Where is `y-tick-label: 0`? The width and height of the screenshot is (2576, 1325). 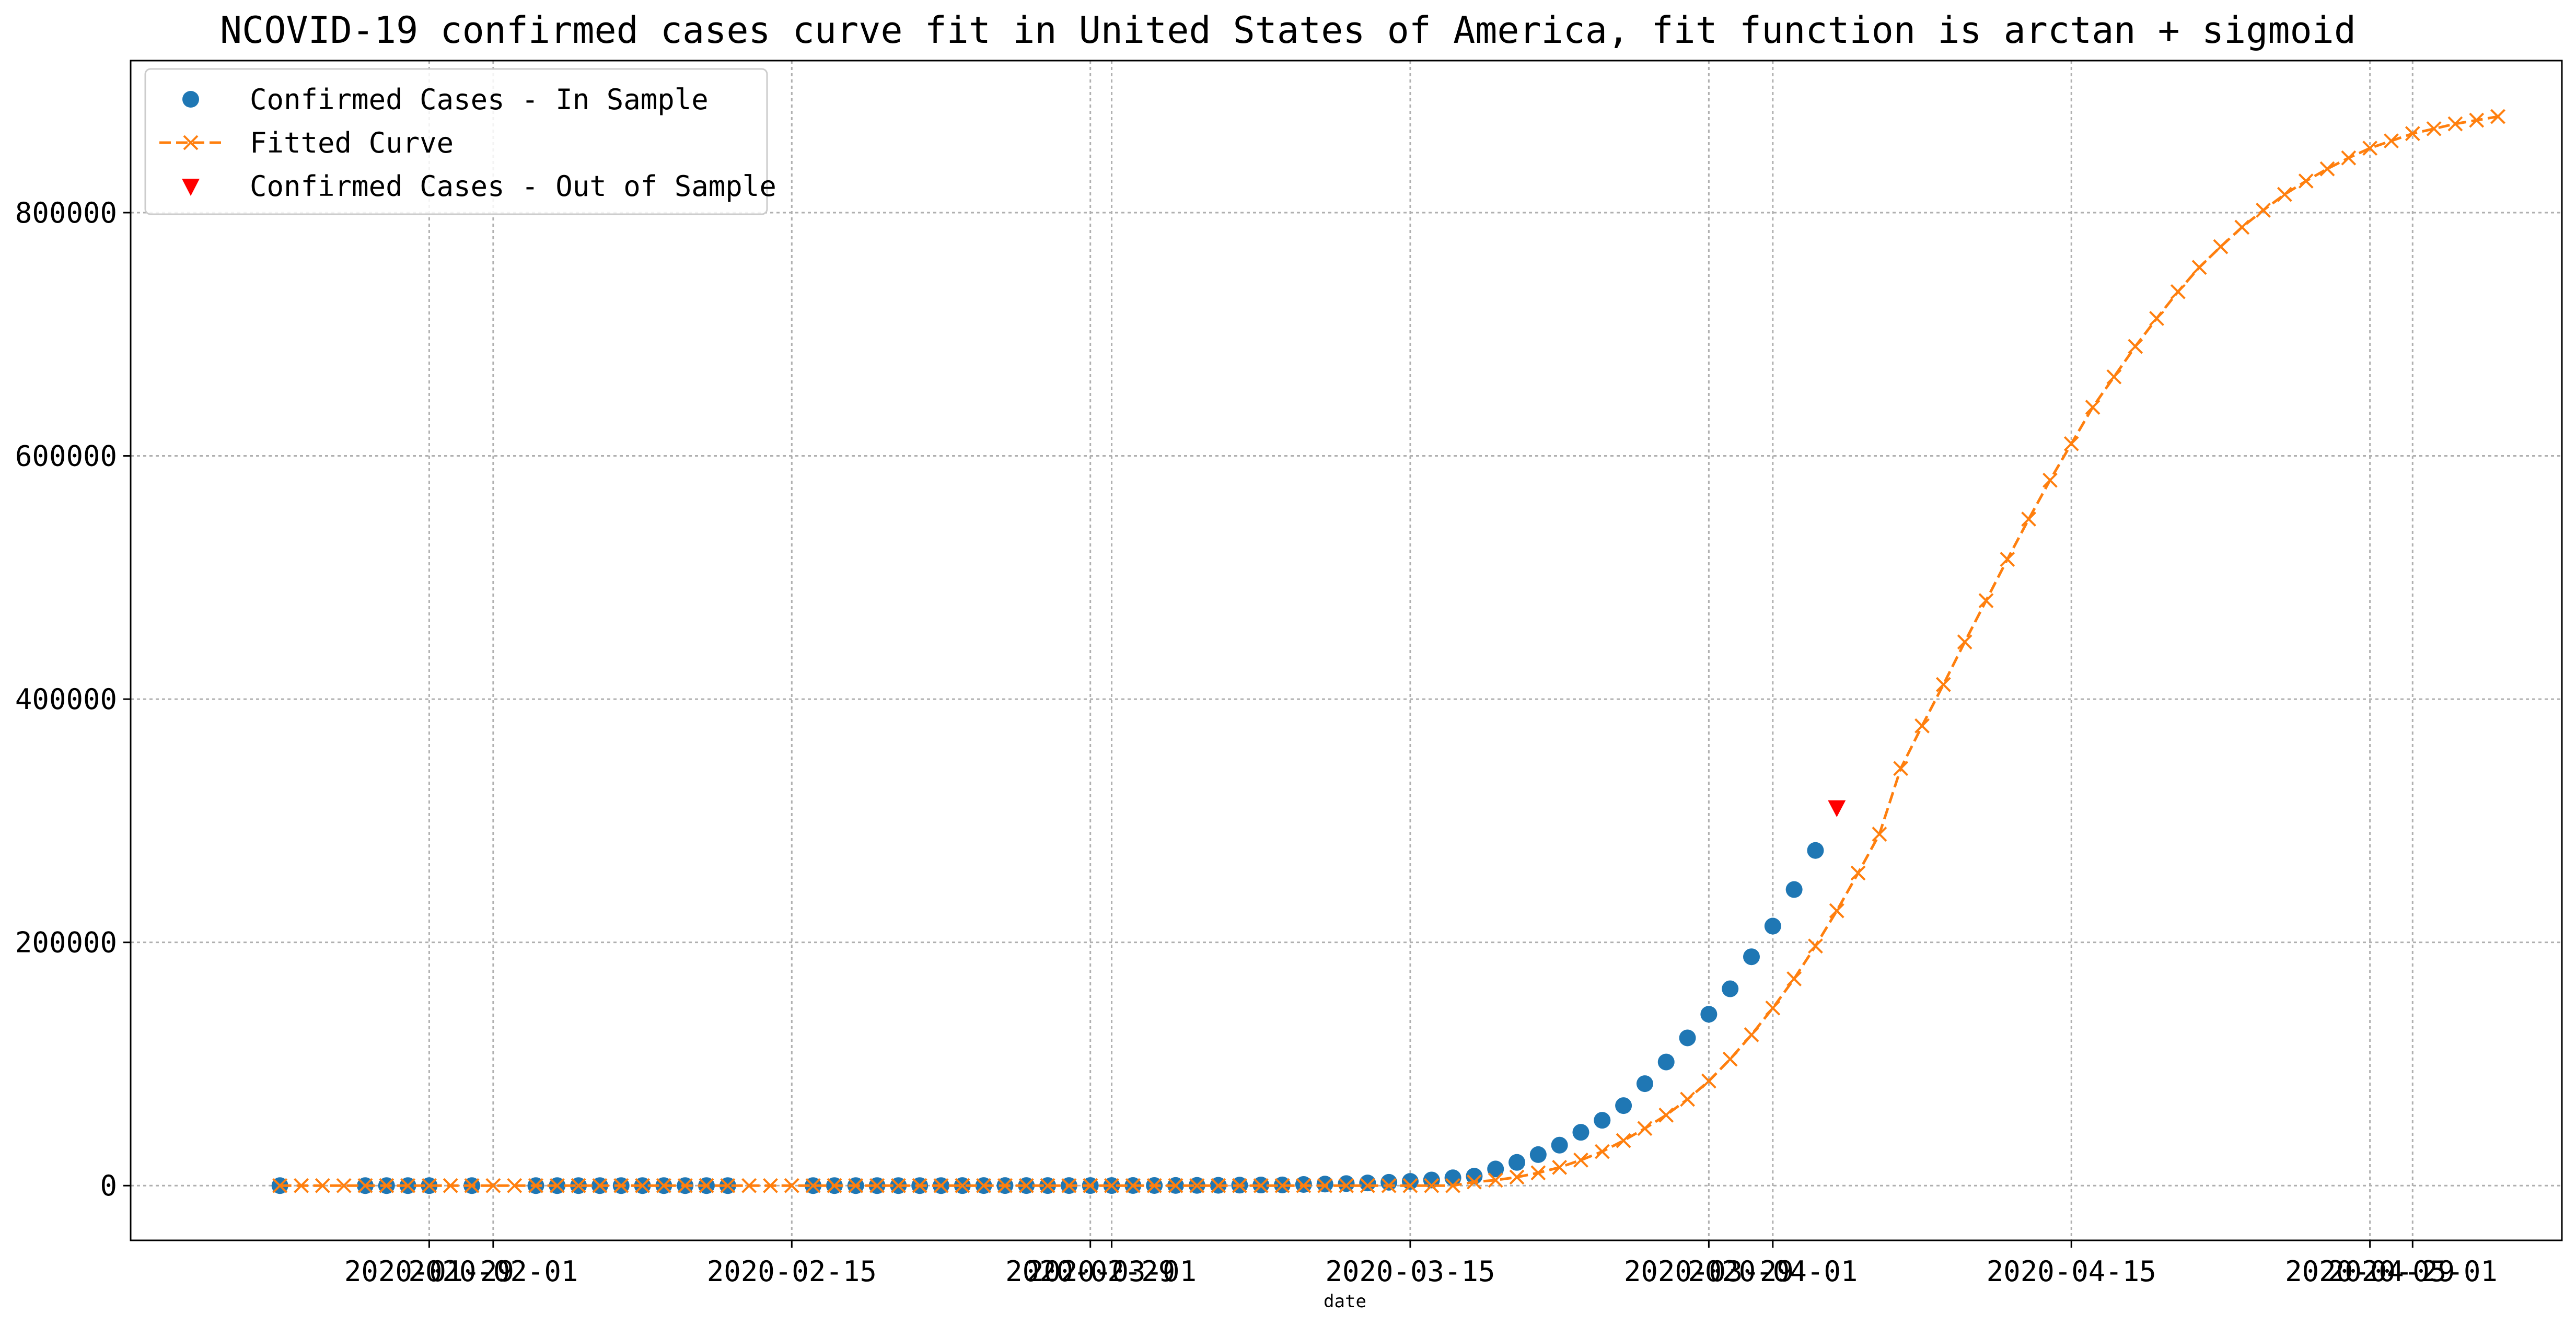 y-tick-label: 0 is located at coordinates (108, 1185).